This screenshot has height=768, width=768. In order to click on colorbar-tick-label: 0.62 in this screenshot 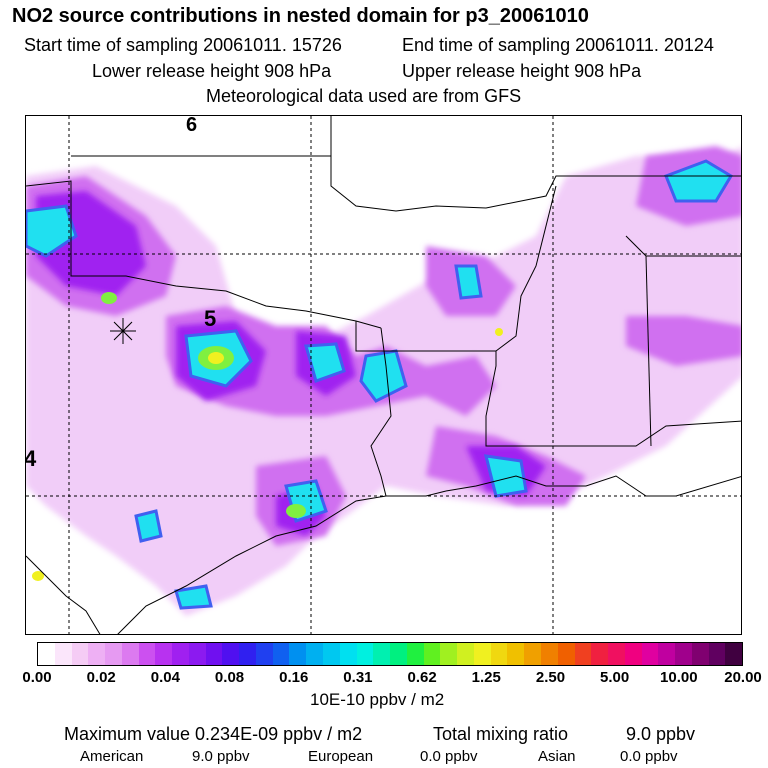, I will do `click(422, 677)`.